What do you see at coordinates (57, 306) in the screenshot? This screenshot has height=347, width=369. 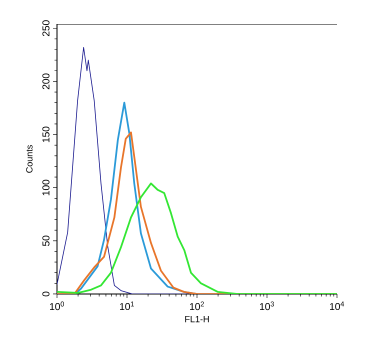 I see `x-tick-label: 10$^{0}$` at bounding box center [57, 306].